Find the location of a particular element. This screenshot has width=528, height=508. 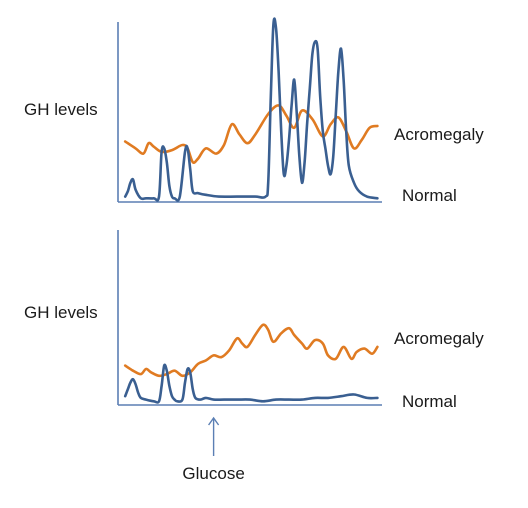

bottom-ylabel: GH levels is located at coordinates (61, 312).